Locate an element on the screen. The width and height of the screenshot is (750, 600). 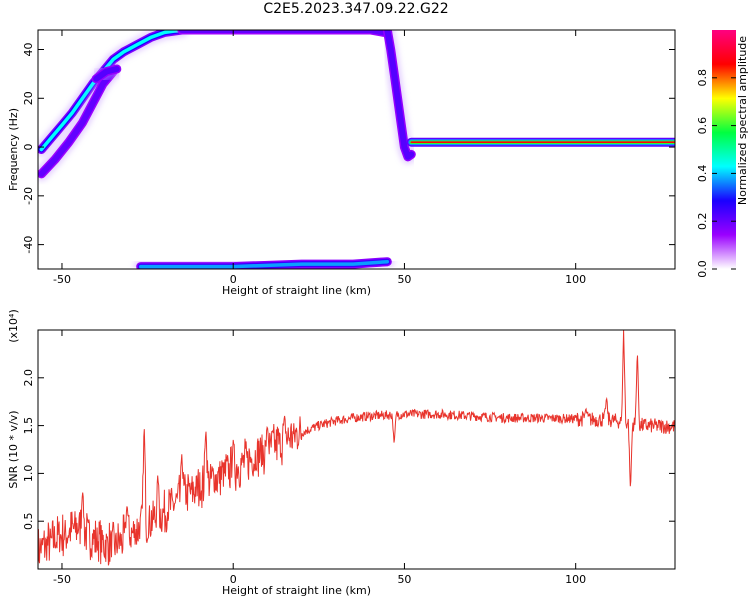
y-tick-label: 1.0 is located at coordinates (28, 474).